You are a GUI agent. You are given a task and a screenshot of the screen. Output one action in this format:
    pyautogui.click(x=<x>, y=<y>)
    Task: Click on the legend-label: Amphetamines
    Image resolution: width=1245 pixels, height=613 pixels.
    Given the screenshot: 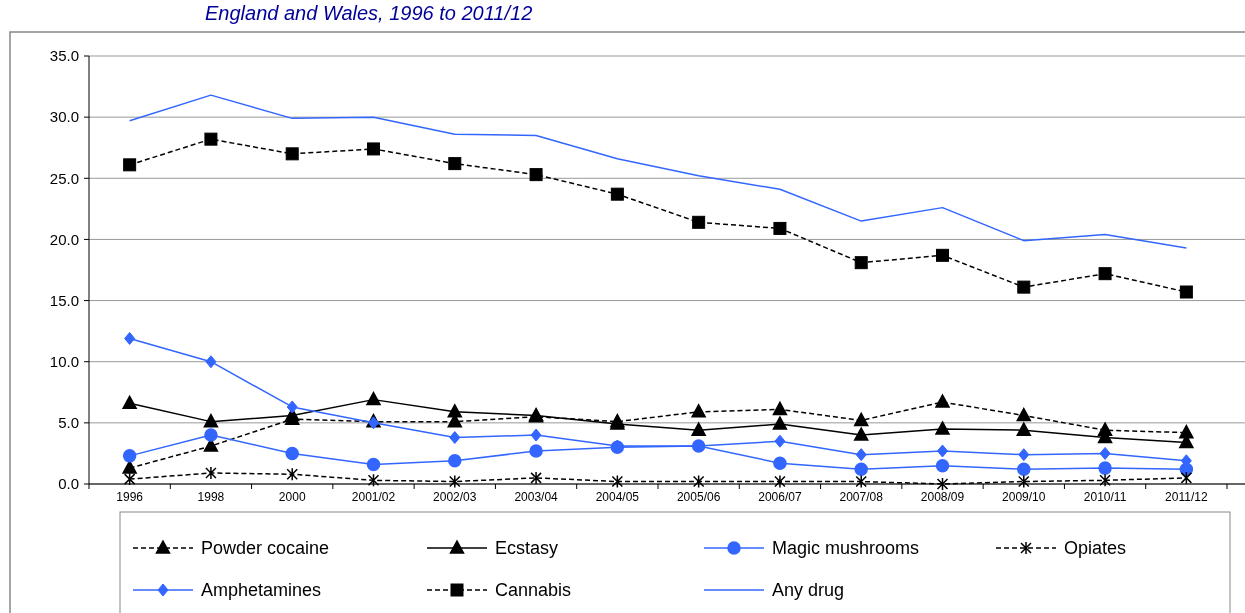 What is the action you would take?
    pyautogui.click(x=261, y=590)
    